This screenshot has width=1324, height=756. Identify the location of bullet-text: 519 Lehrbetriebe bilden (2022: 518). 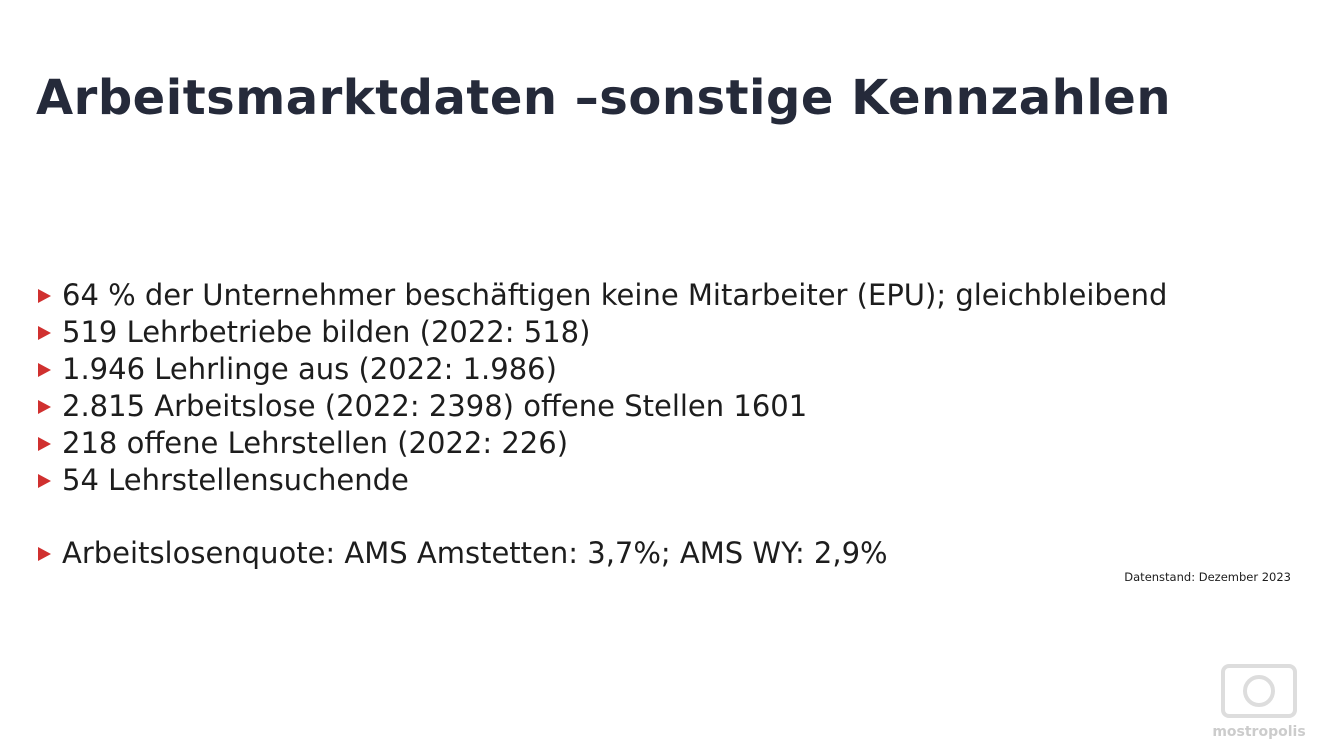
(326, 332).